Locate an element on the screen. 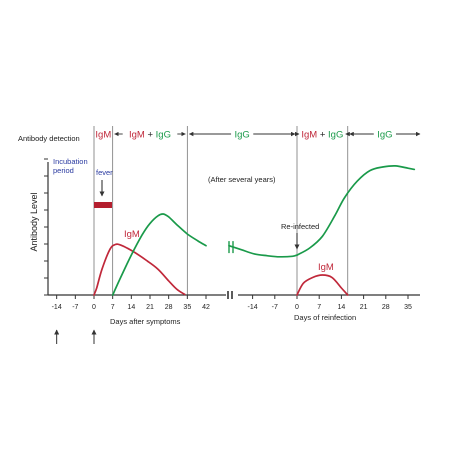 The width and height of the screenshot is (455, 455). y-axis-label: Antibody Level is located at coordinates (34, 221).